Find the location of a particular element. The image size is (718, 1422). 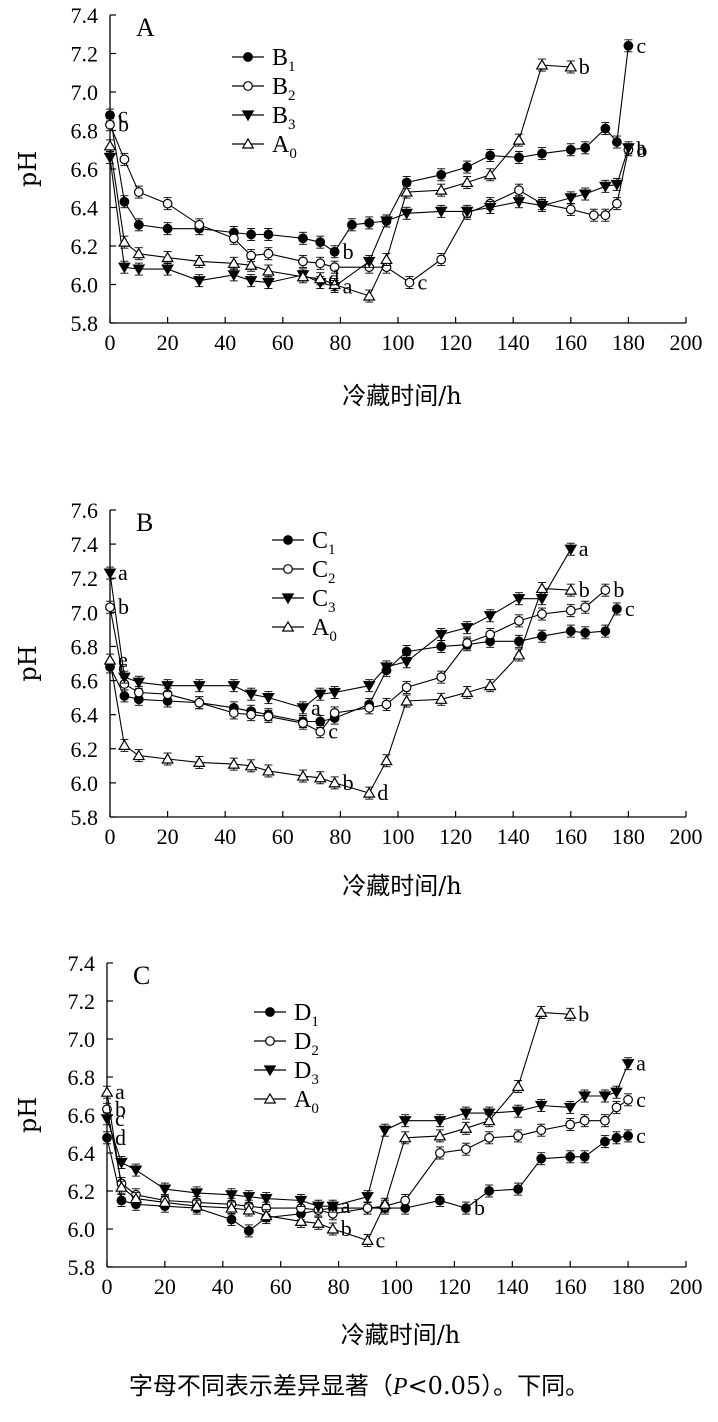

legend-label: D3 is located at coordinates (306, 1073).